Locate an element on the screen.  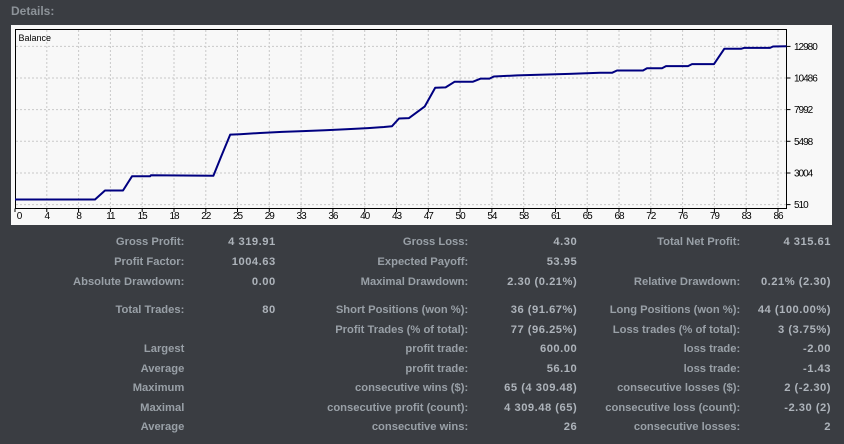
svg-text: 4 is located at coordinates (48, 216).